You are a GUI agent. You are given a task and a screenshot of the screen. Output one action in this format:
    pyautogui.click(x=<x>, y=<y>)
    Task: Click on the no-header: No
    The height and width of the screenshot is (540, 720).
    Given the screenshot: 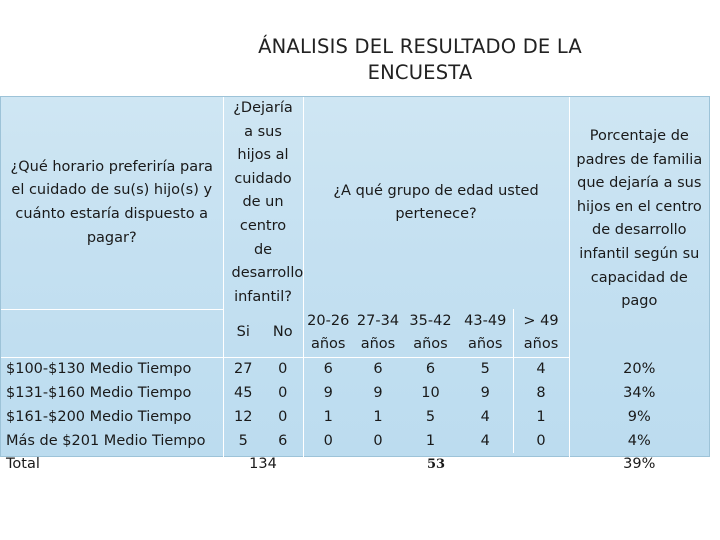 What is the action you would take?
    pyautogui.click(x=283, y=333)
    